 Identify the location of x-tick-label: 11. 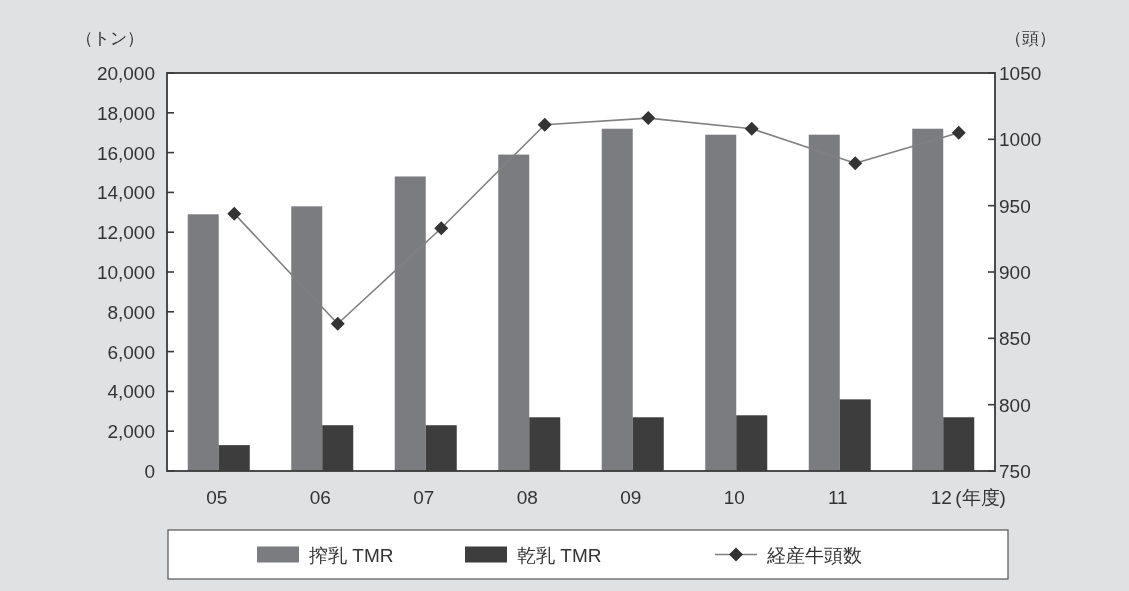
(837, 497).